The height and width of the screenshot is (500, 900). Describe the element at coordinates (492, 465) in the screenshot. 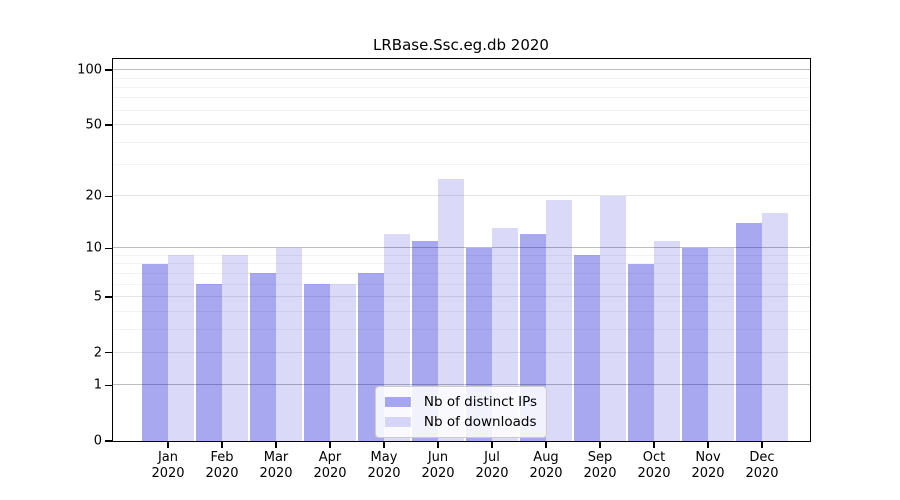

I see `x-tick-label-jul: Jul 2020` at that location.